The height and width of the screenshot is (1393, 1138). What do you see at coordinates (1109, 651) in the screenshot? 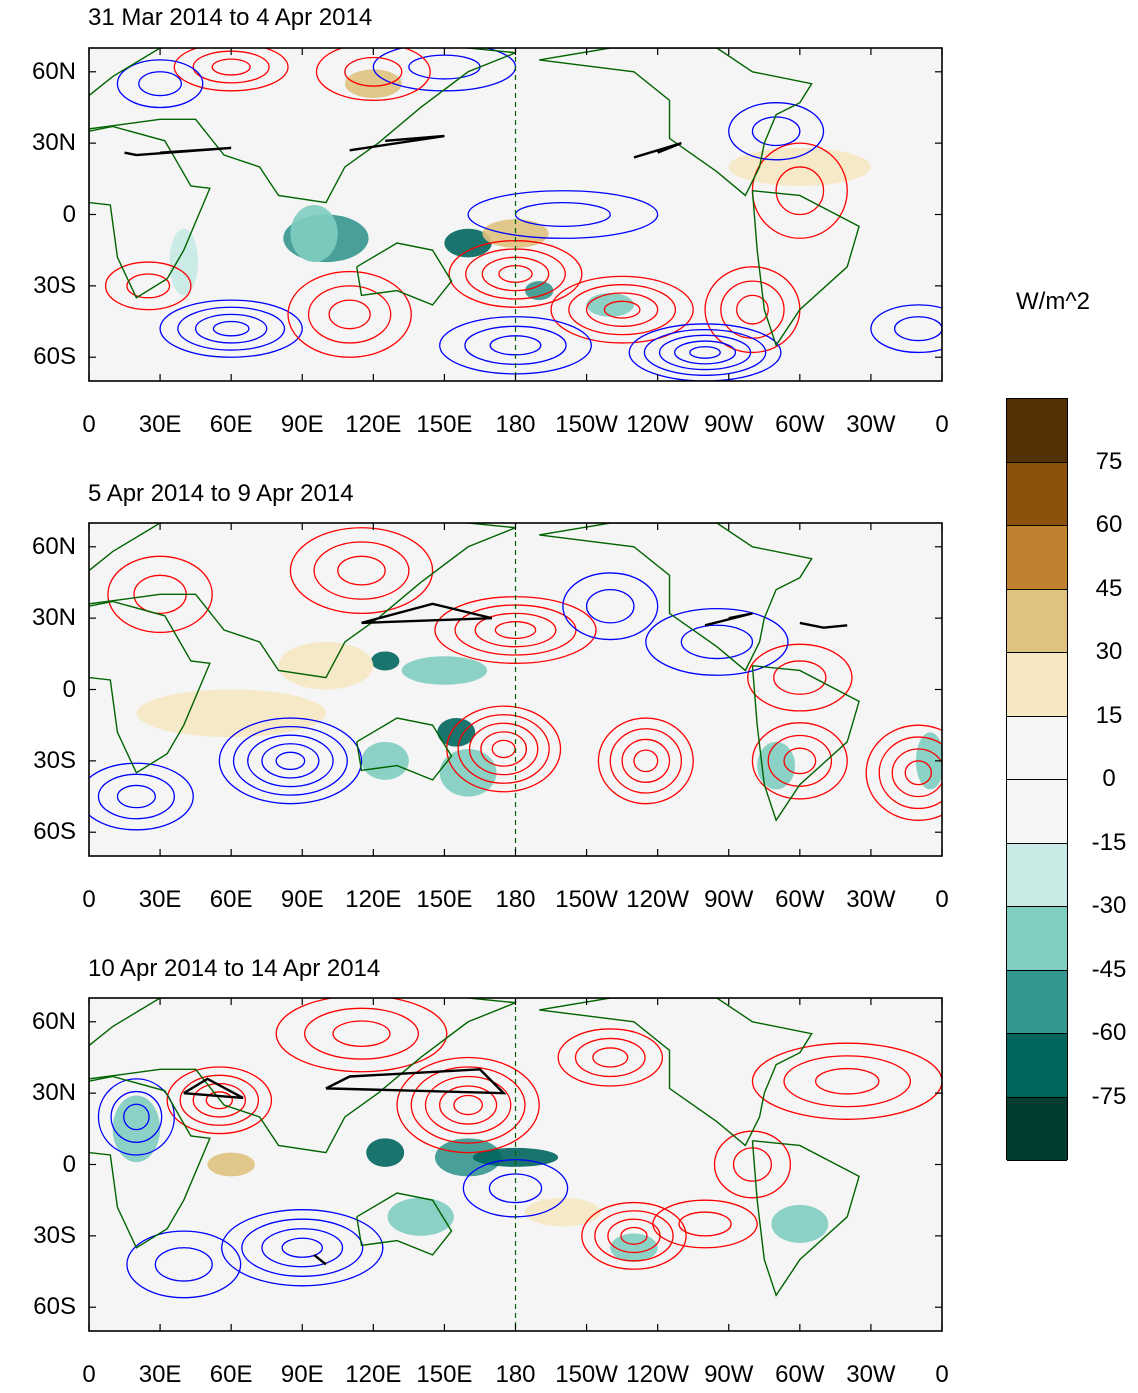
I see `colorbar-tick-label: 30` at bounding box center [1109, 651].